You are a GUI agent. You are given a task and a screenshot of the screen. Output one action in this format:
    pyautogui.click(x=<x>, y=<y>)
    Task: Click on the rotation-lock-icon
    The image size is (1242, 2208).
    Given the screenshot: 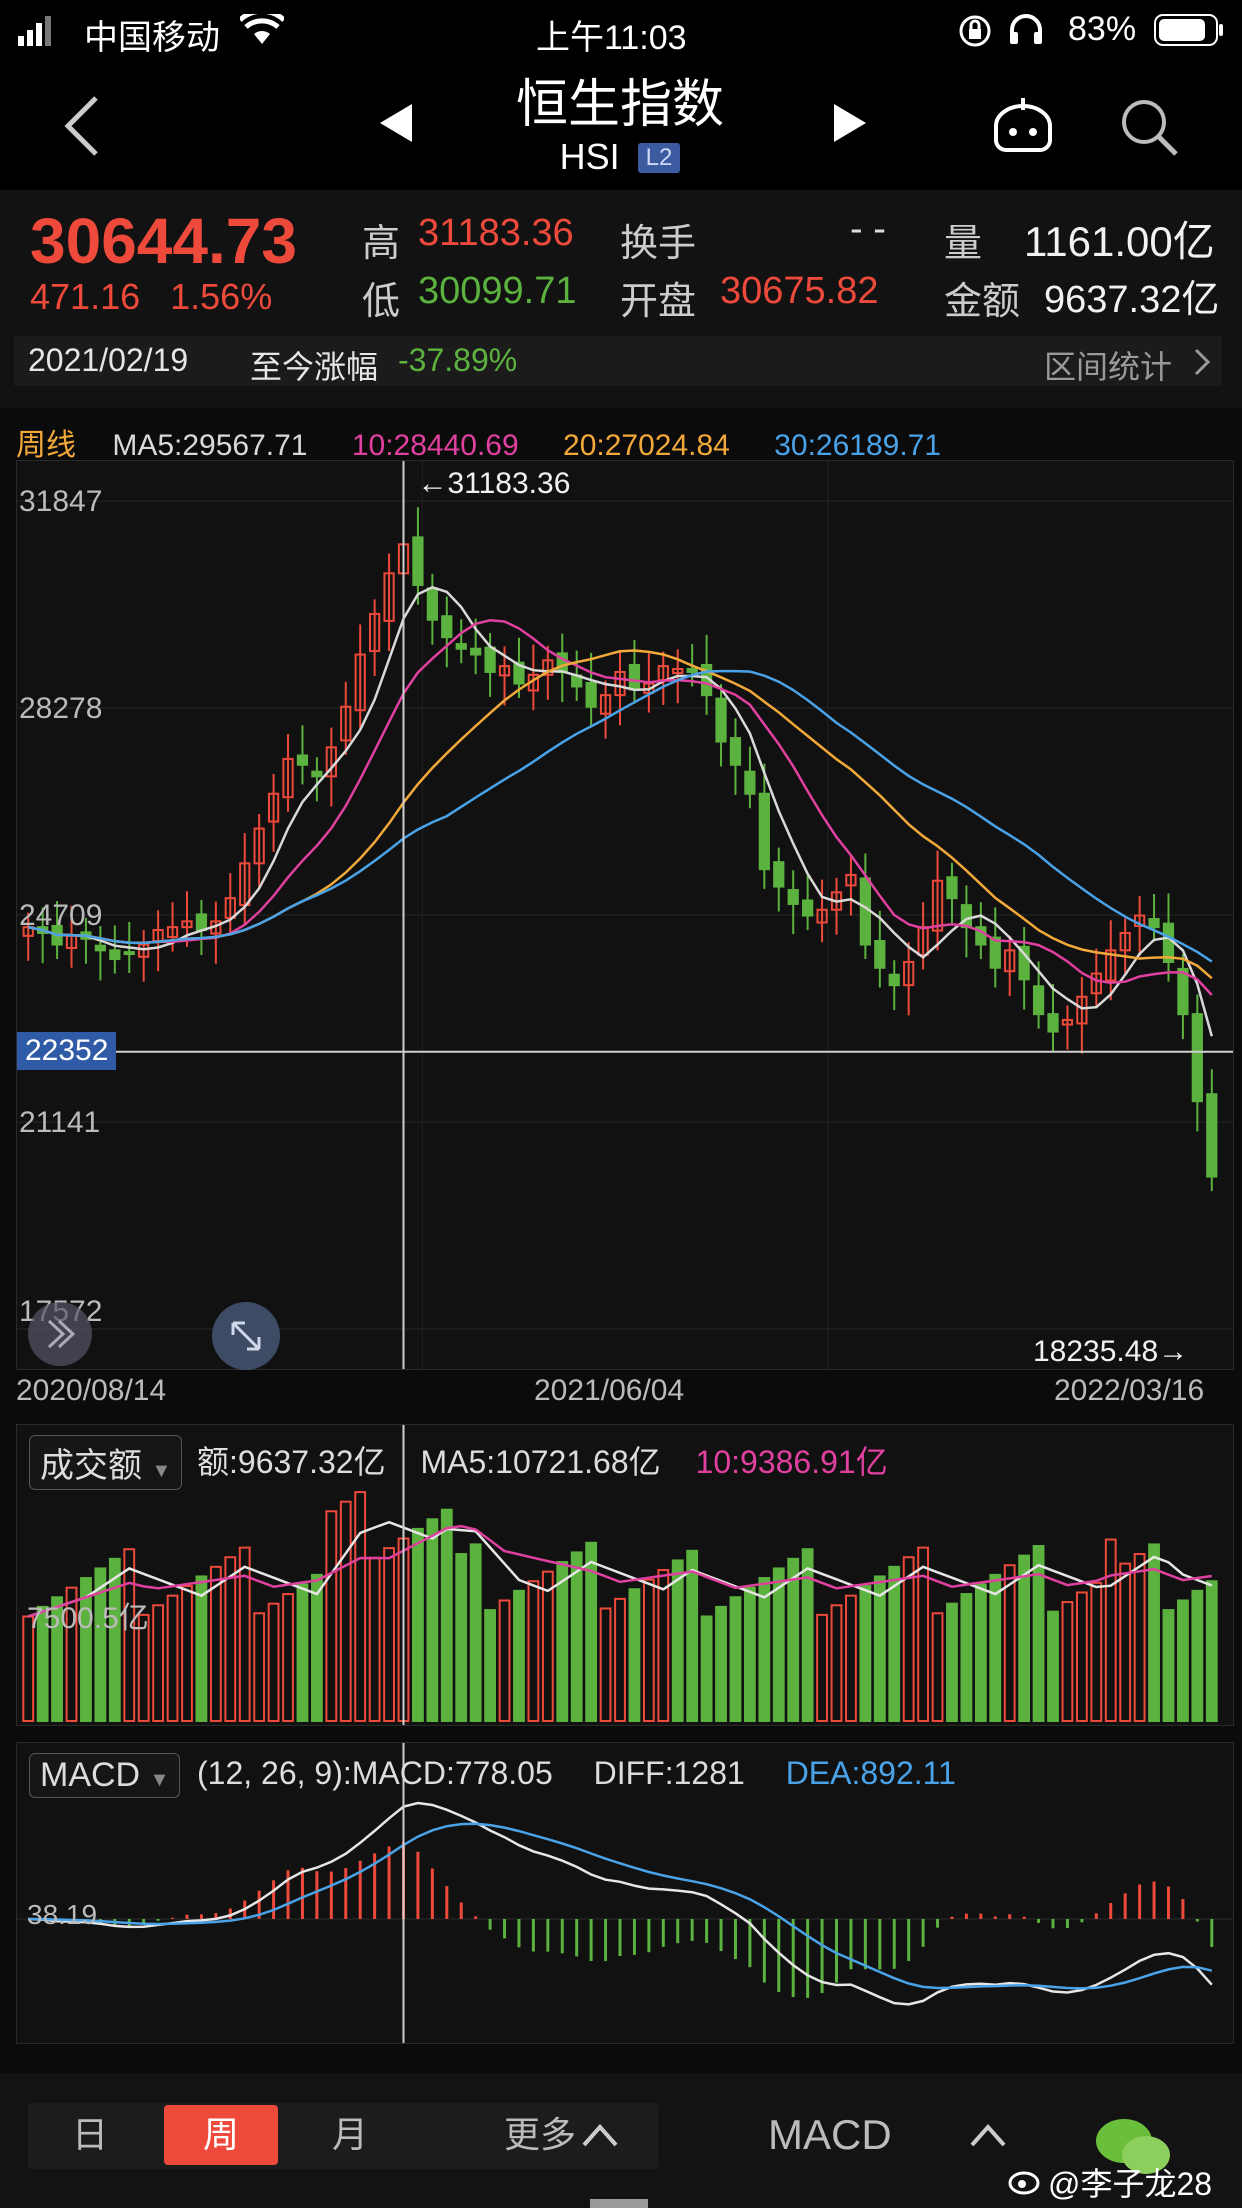 What is the action you would take?
    pyautogui.click(x=975, y=31)
    